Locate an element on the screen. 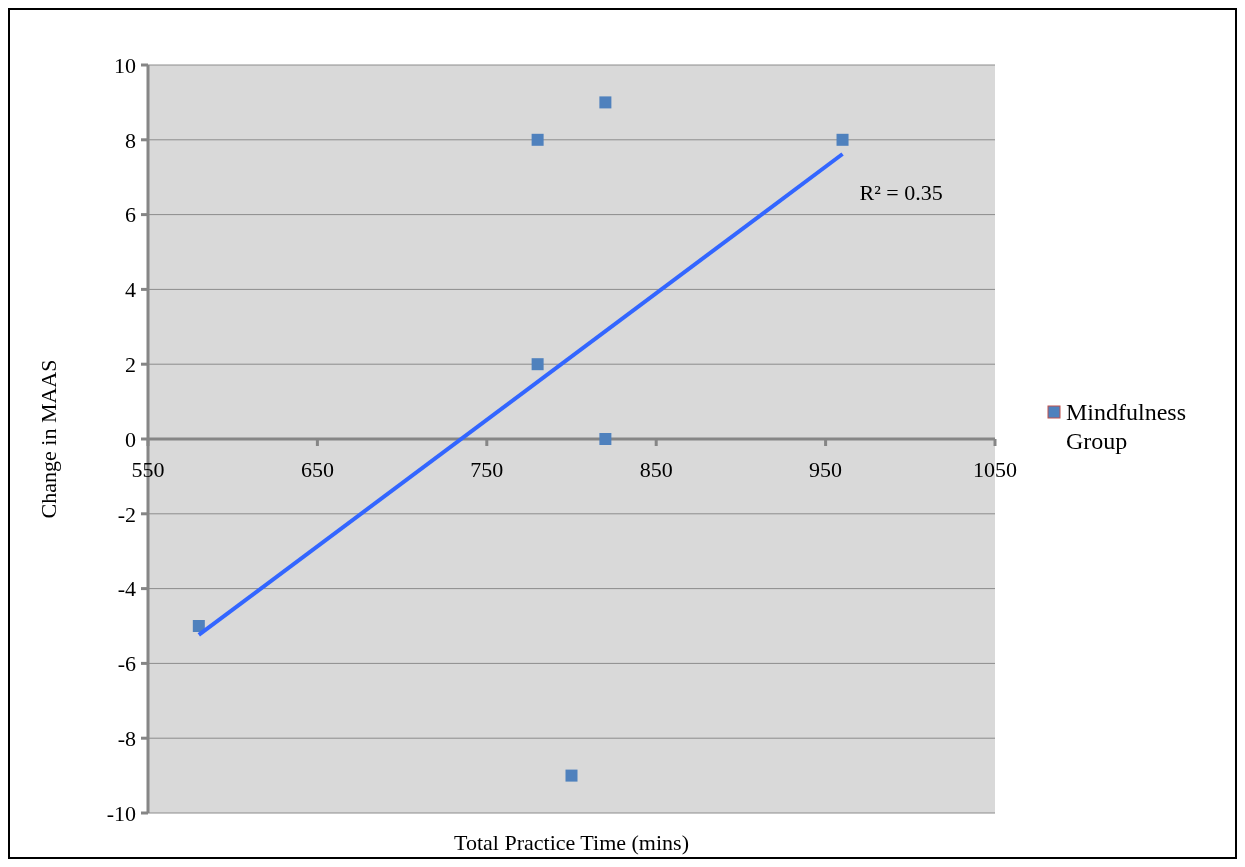  y-tick-label: 8 is located at coordinates (130, 140).